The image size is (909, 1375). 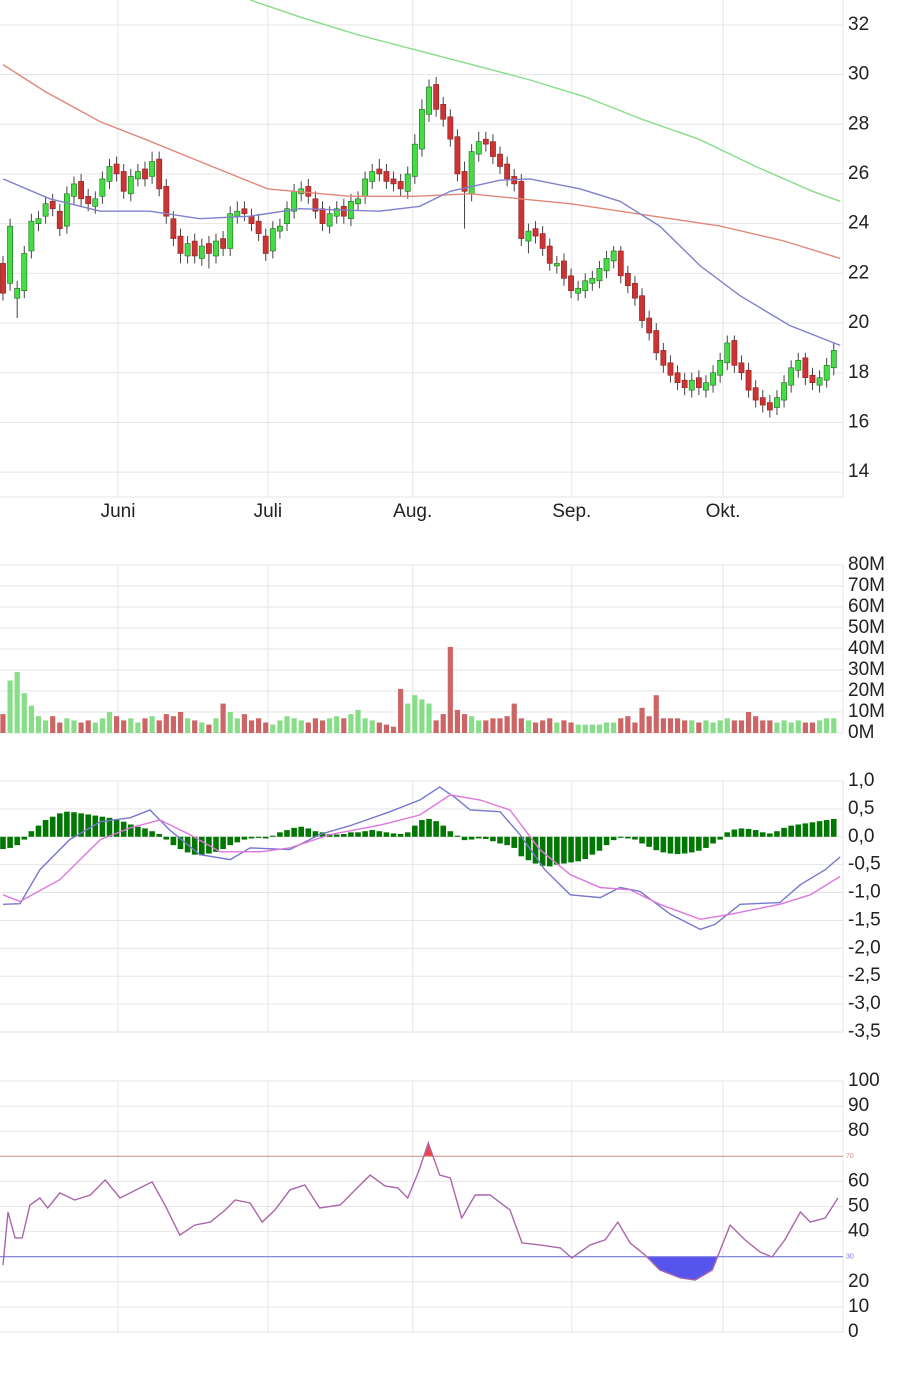 I want to click on y-tick-label: 80M, so click(x=866, y=564).